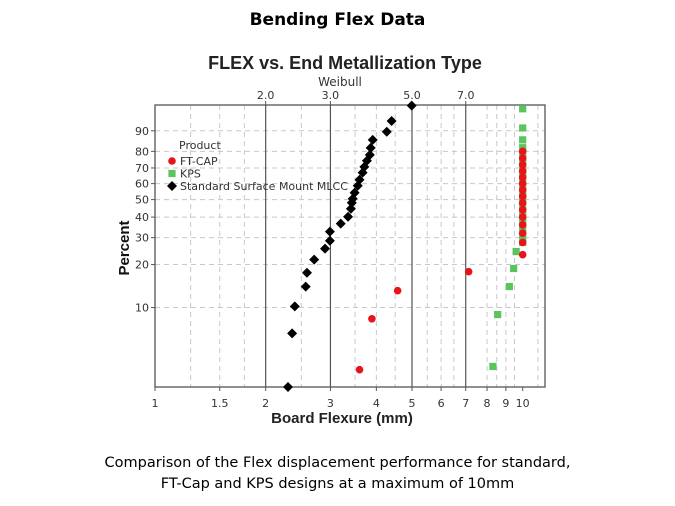  Describe the element at coordinates (376, 403) in the screenshot. I see `x-tick-label: 4` at that location.